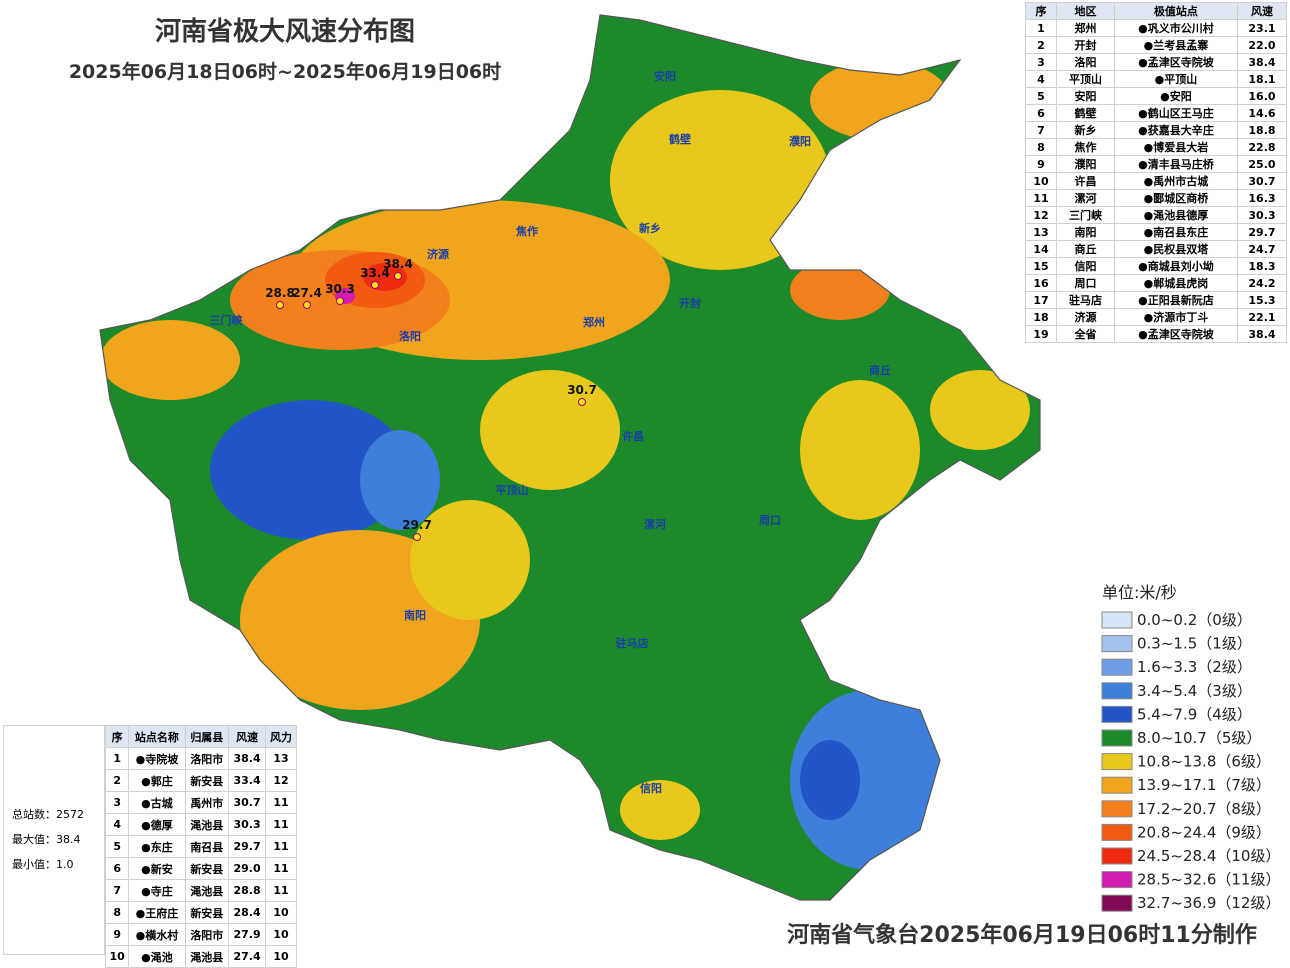 This screenshot has height=968, width=1290. What do you see at coordinates (438, 254) in the screenshot?
I see `city-label: 济源` at bounding box center [438, 254].